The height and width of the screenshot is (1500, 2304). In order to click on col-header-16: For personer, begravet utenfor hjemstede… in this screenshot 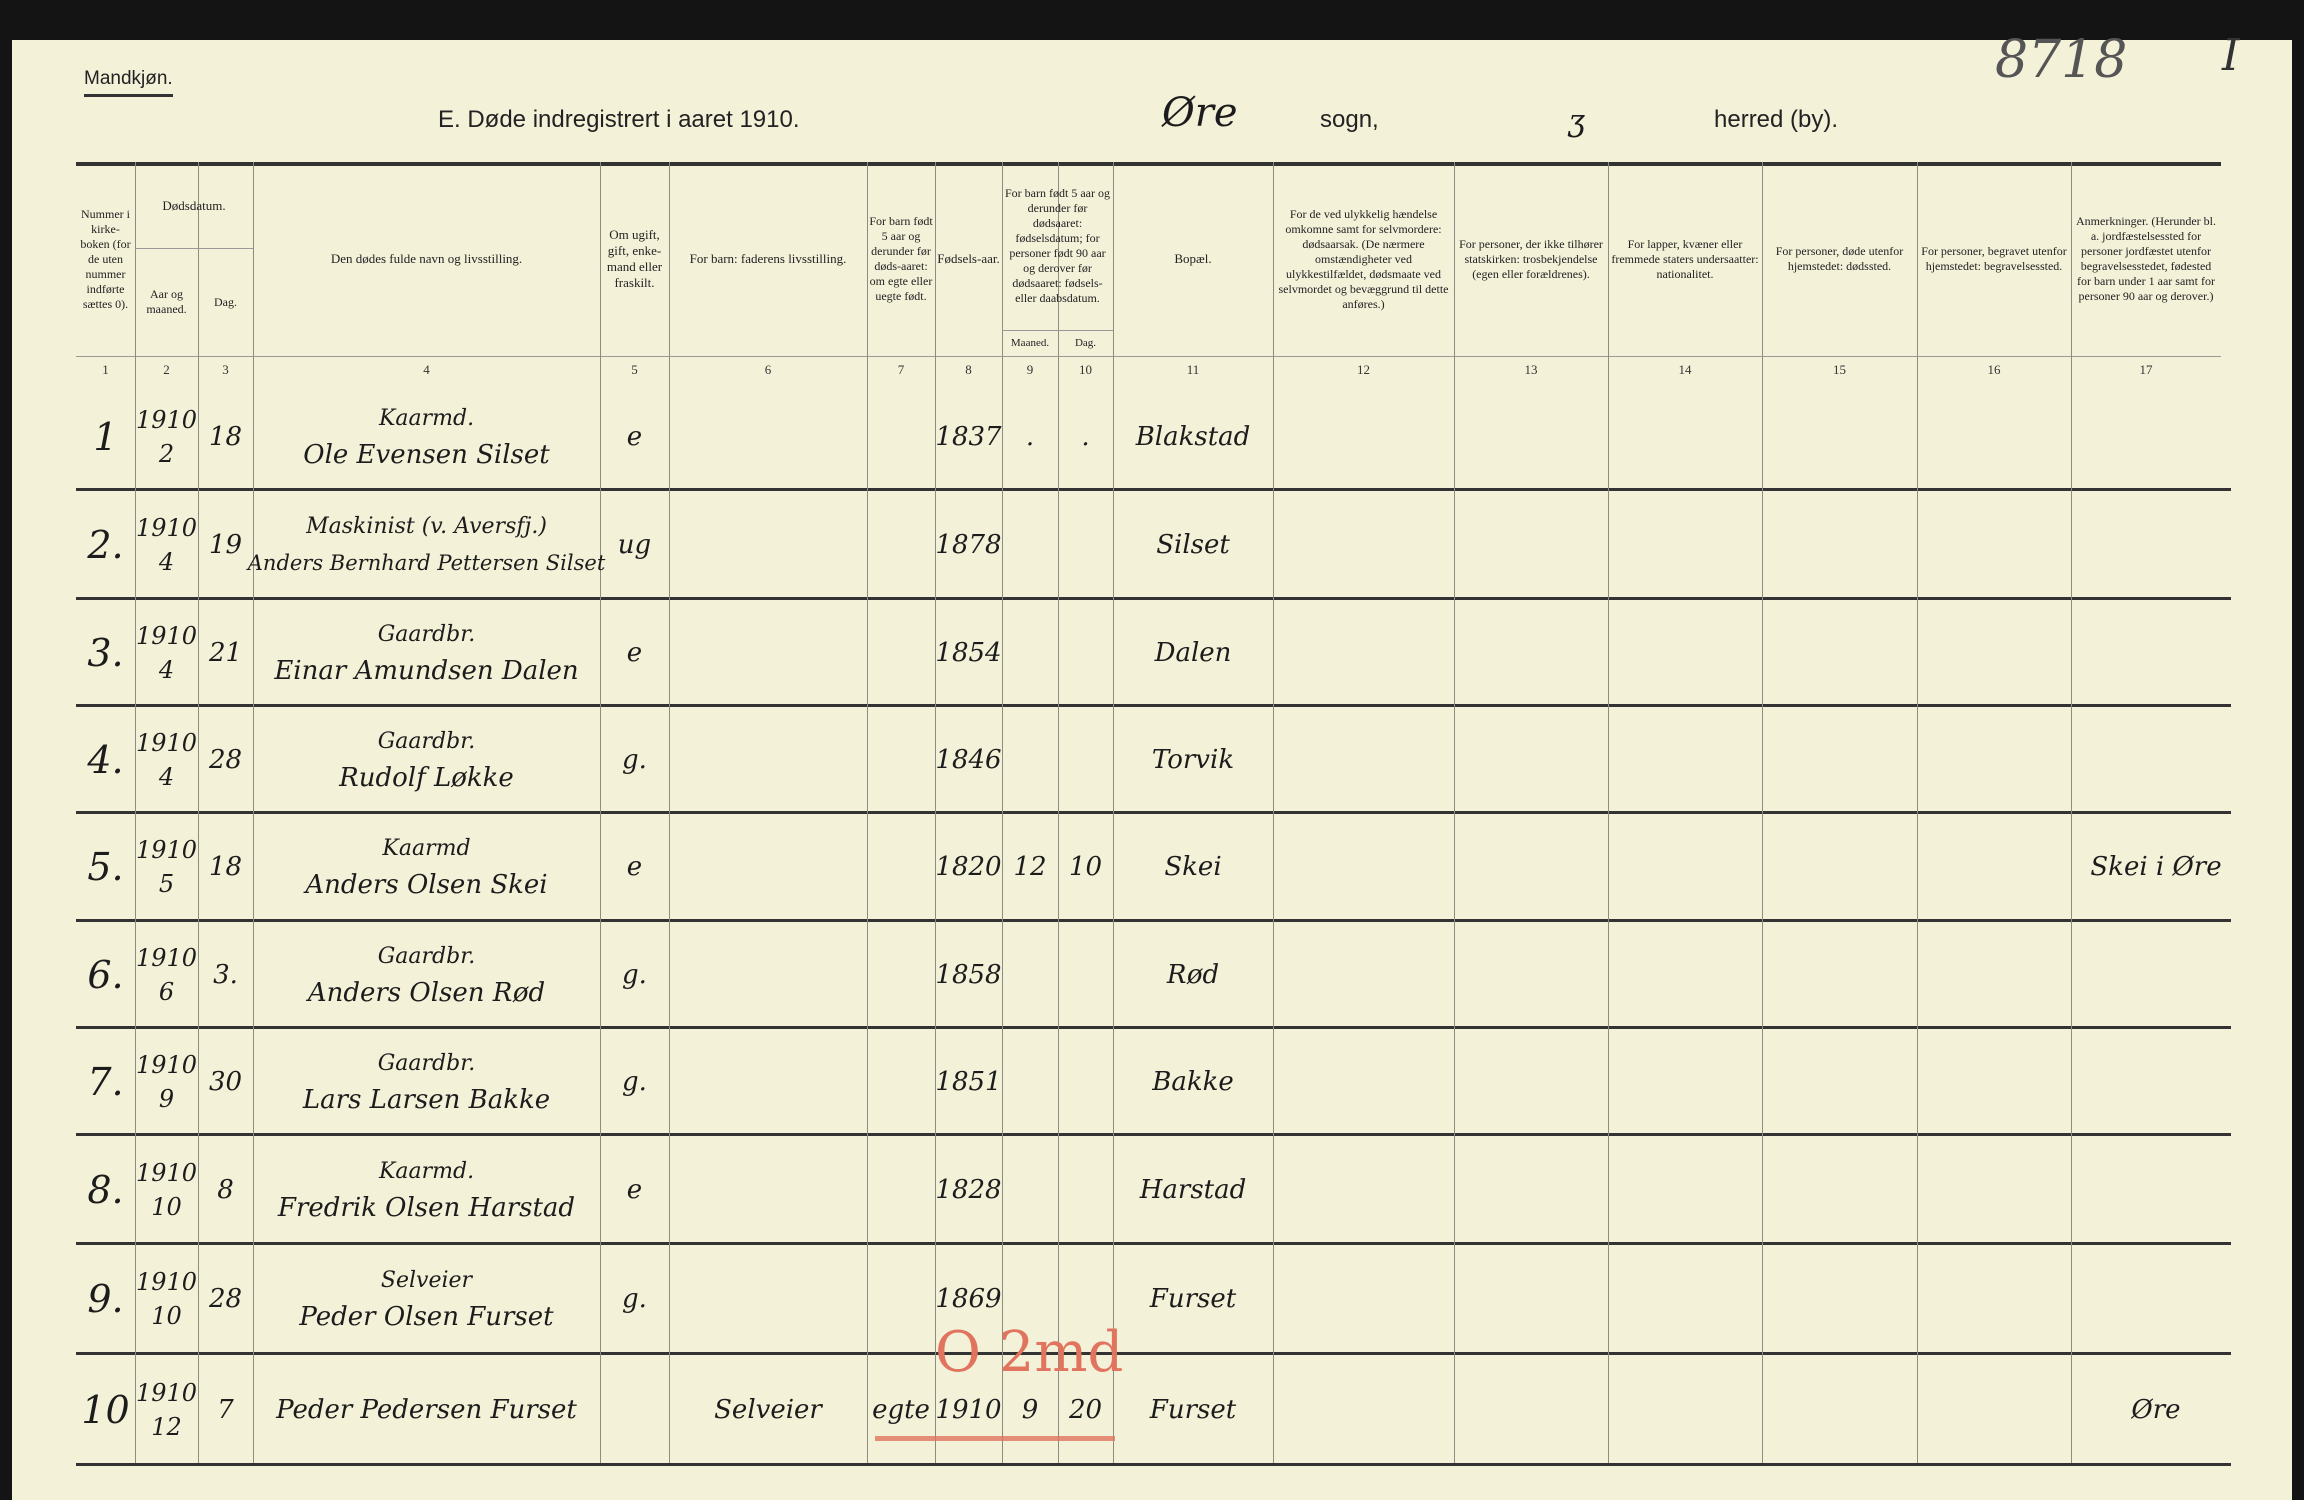, I will do `click(1994, 258)`.